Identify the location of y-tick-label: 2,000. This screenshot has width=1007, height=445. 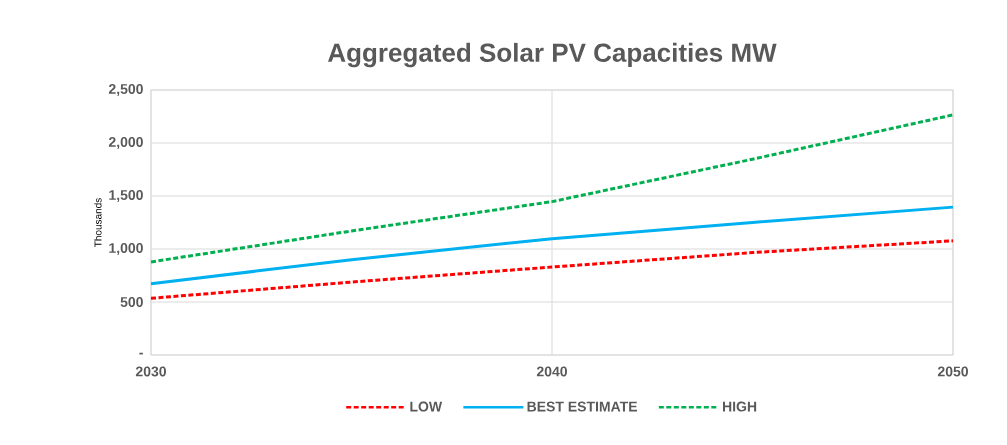
(125, 143).